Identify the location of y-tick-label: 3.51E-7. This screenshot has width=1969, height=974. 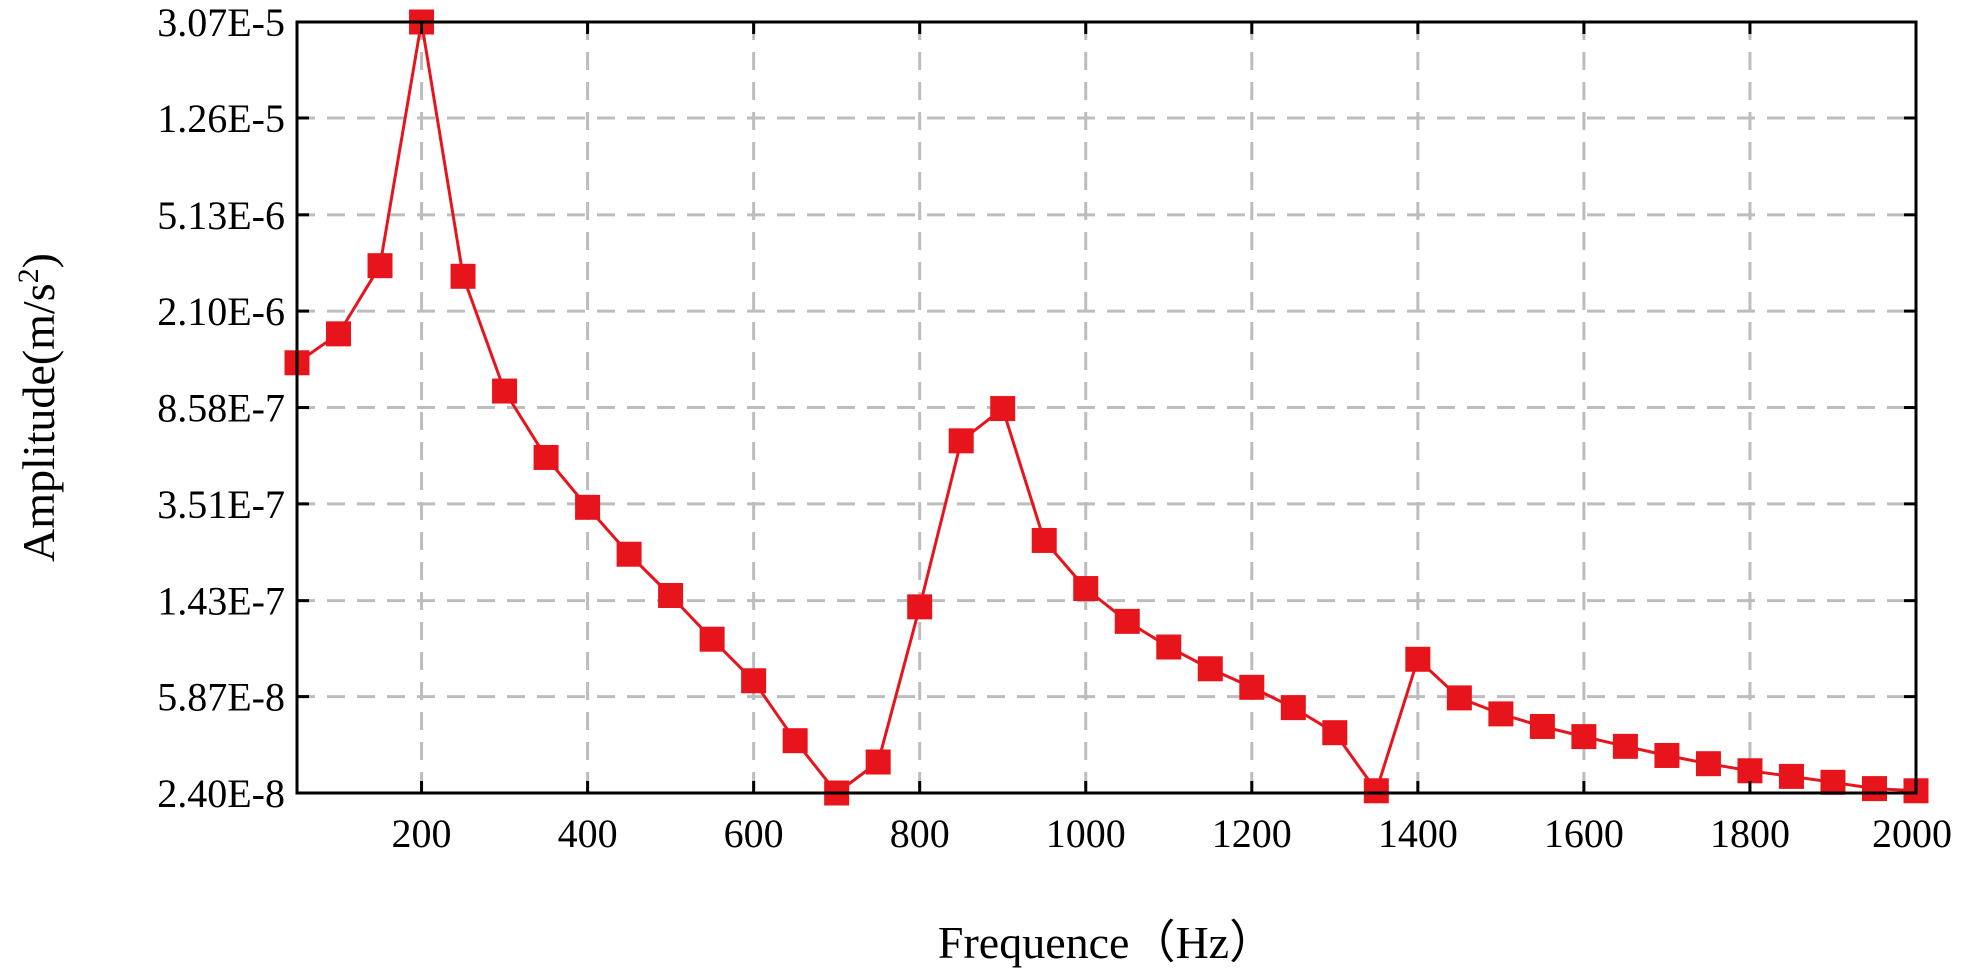
(221, 504).